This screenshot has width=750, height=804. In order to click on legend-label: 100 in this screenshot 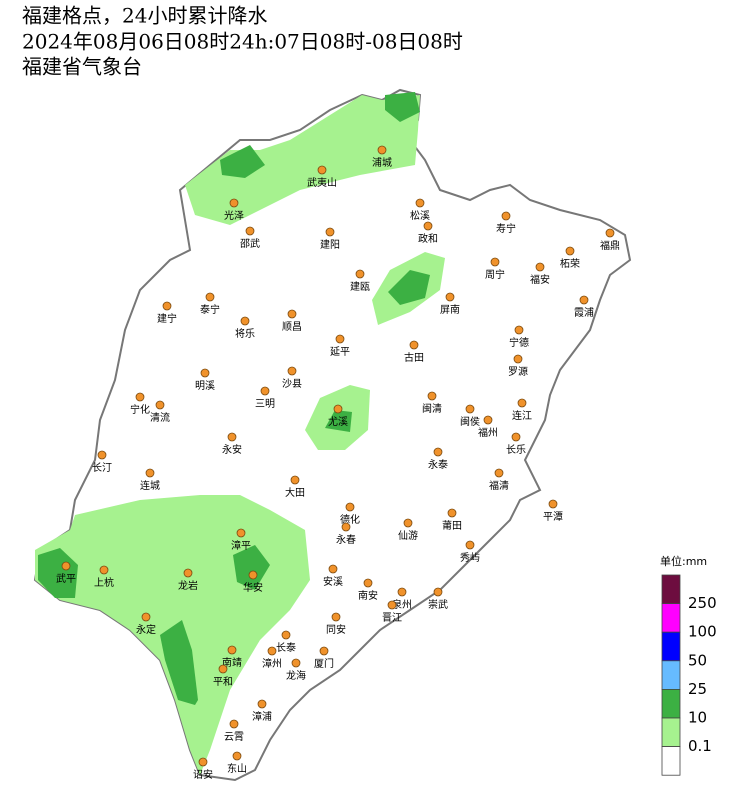, I will do `click(702, 632)`.